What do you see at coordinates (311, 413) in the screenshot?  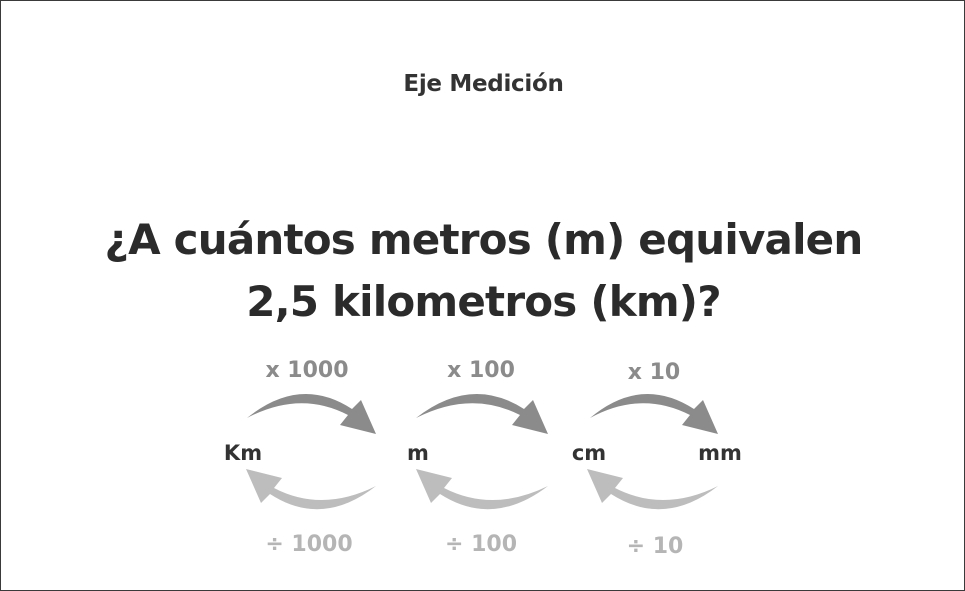 I see `multiply-arrow-km-to-m` at bounding box center [311, 413].